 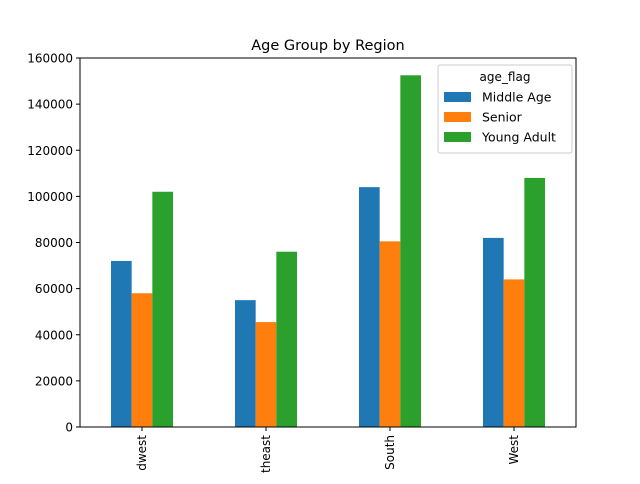 I want to click on x-tick-label: dwest, so click(x=142, y=453).